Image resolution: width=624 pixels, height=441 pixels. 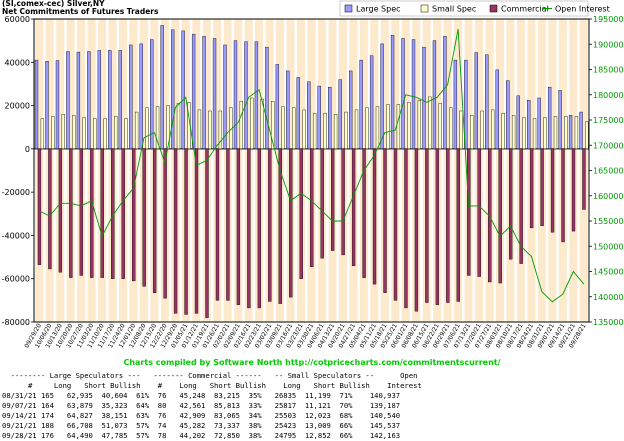 I want to click on right-axis-tick-label: 145000, so click(x=608, y=272).